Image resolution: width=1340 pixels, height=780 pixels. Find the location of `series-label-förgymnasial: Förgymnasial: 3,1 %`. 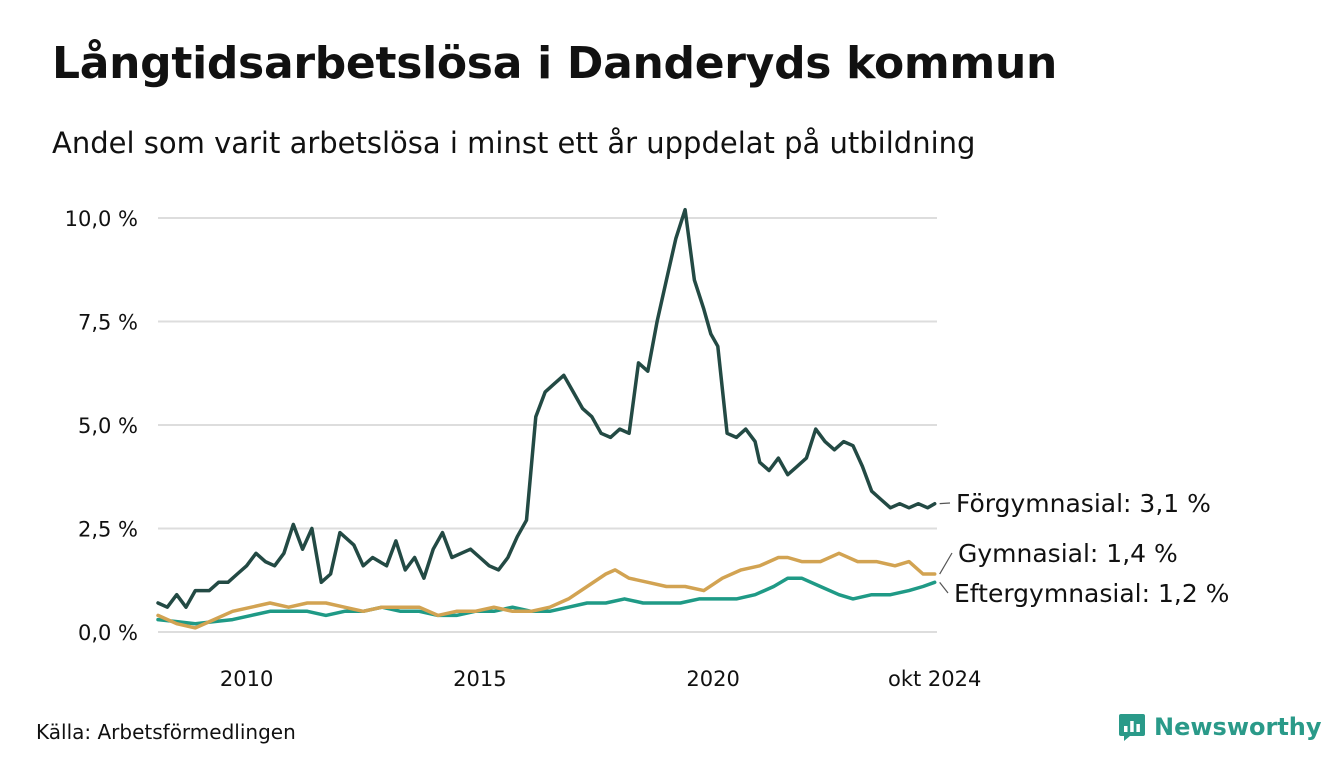

series-label-förgymnasial: Förgymnasial: 3,1 % is located at coordinates (1083, 503).